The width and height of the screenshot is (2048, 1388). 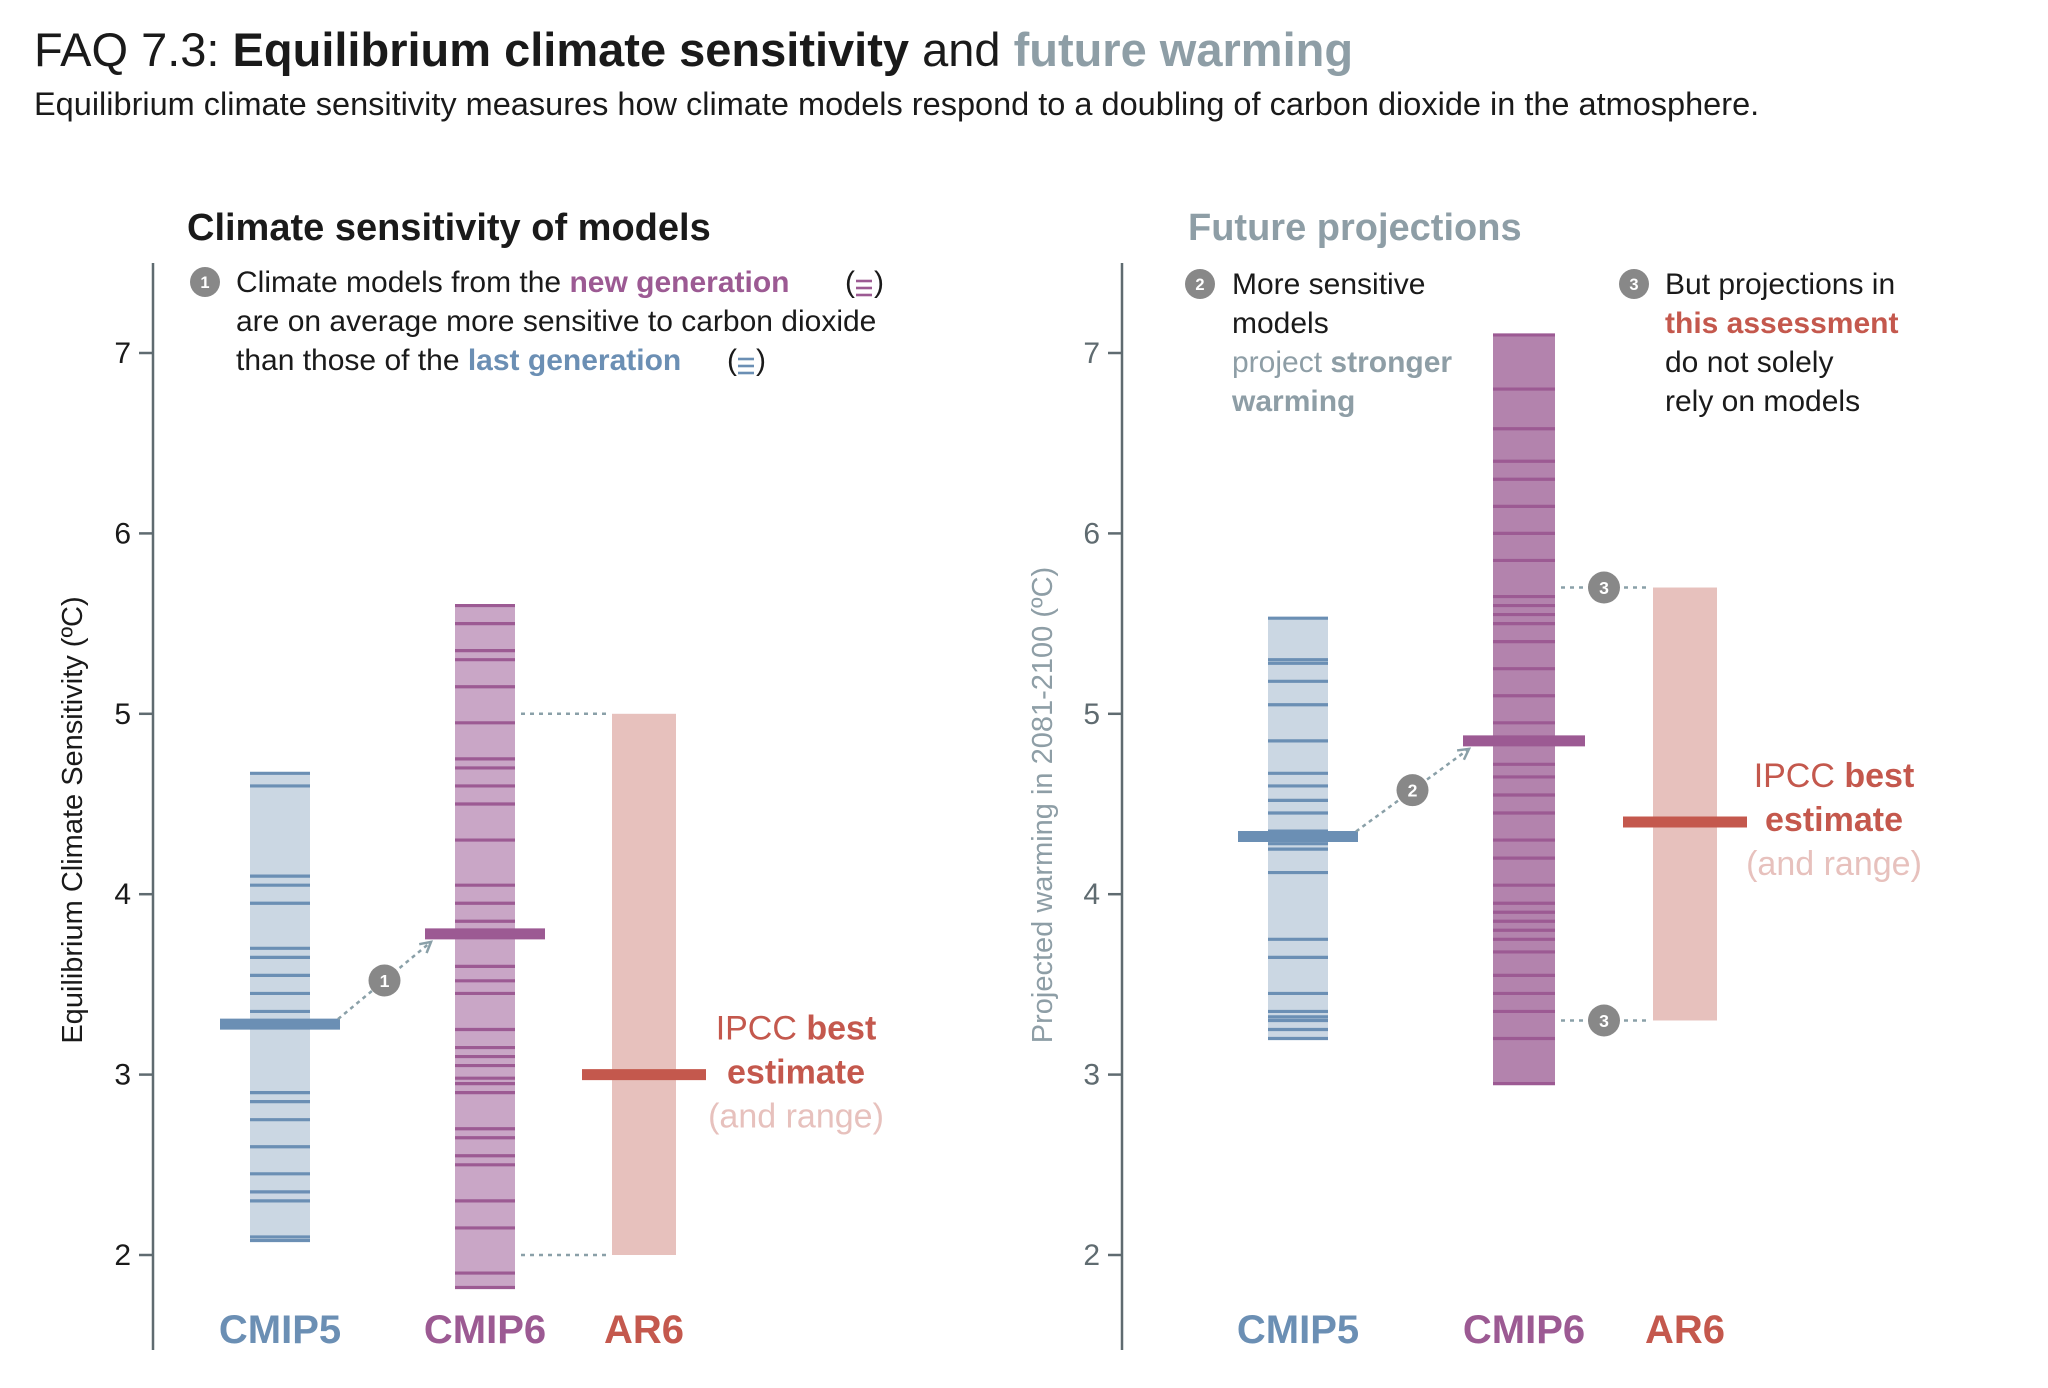 I want to click on left-tick-label-7-part: 7, so click(x=122, y=353).